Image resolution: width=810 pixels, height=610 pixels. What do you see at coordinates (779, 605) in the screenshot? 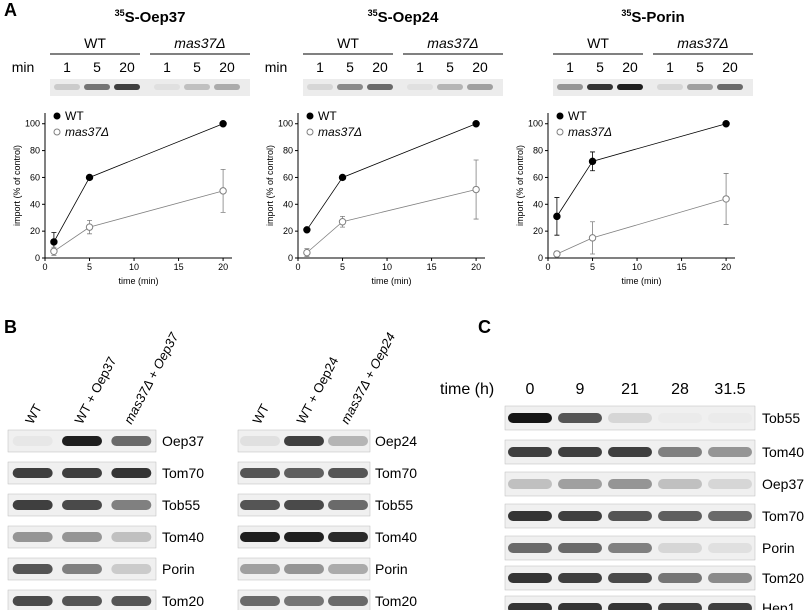
I see `row-label: Hep1` at bounding box center [779, 605].